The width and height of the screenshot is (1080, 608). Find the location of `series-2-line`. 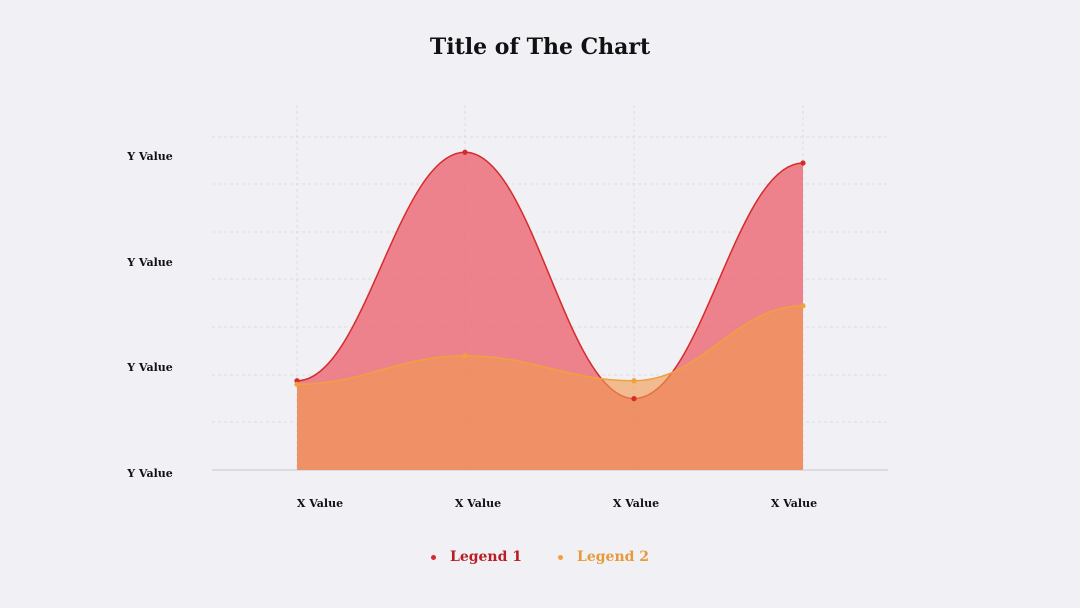

series-2-line is located at coordinates (550, 345).